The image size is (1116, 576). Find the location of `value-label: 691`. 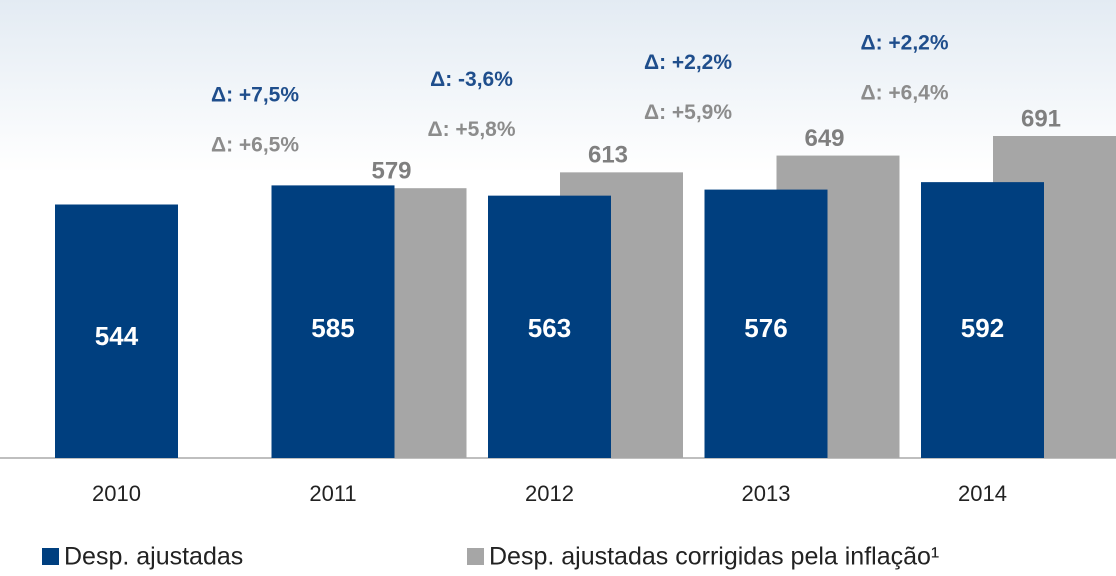

value-label: 691 is located at coordinates (1041, 118).